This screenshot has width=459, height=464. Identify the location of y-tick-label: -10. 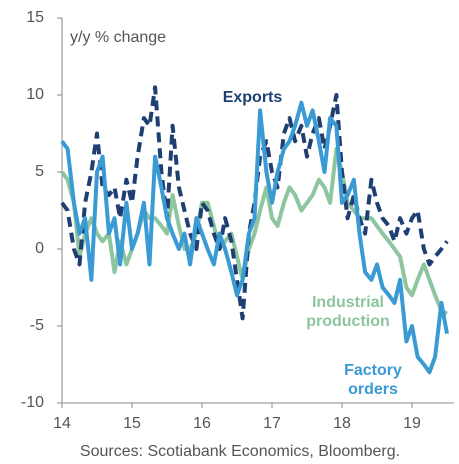
(32, 402).